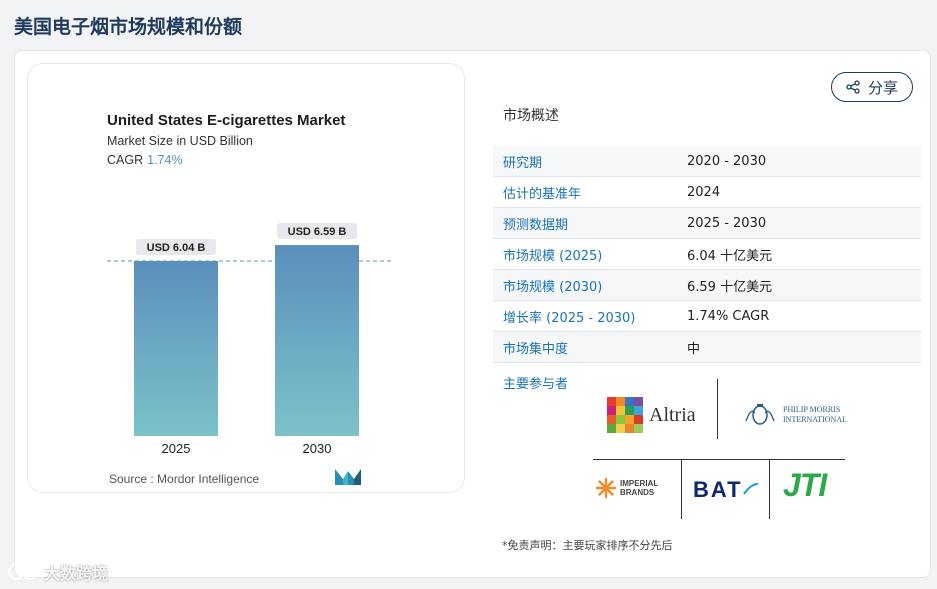 The width and height of the screenshot is (937, 589). Describe the element at coordinates (176, 348) in the screenshot. I see `bar-2025` at that location.